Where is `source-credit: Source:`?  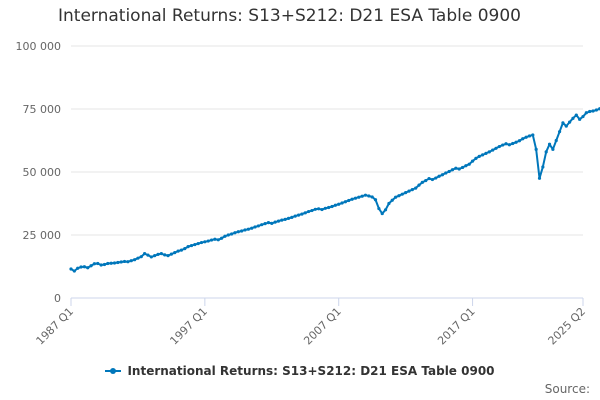 source-credit: Source: is located at coordinates (567, 389).